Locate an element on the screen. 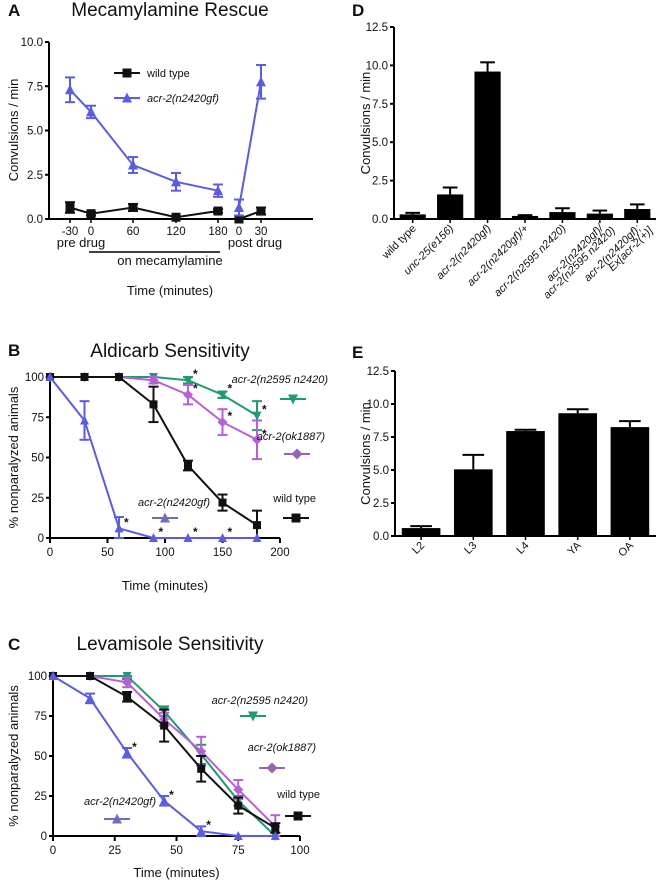  panel-letter: A is located at coordinates (14, 10).